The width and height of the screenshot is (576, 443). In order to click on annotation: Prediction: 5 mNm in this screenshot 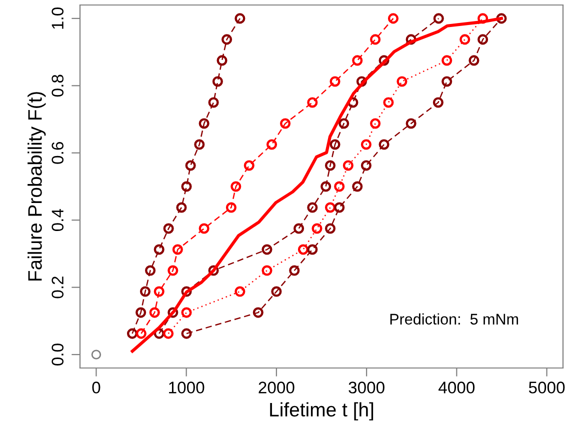, I will do `click(454, 319)`.